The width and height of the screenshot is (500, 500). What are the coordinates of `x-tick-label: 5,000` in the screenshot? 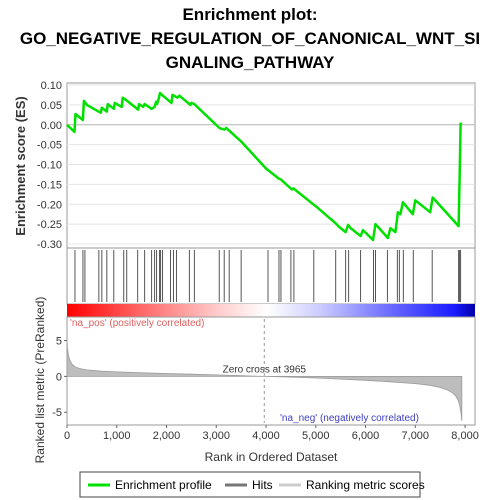 It's located at (316, 436).